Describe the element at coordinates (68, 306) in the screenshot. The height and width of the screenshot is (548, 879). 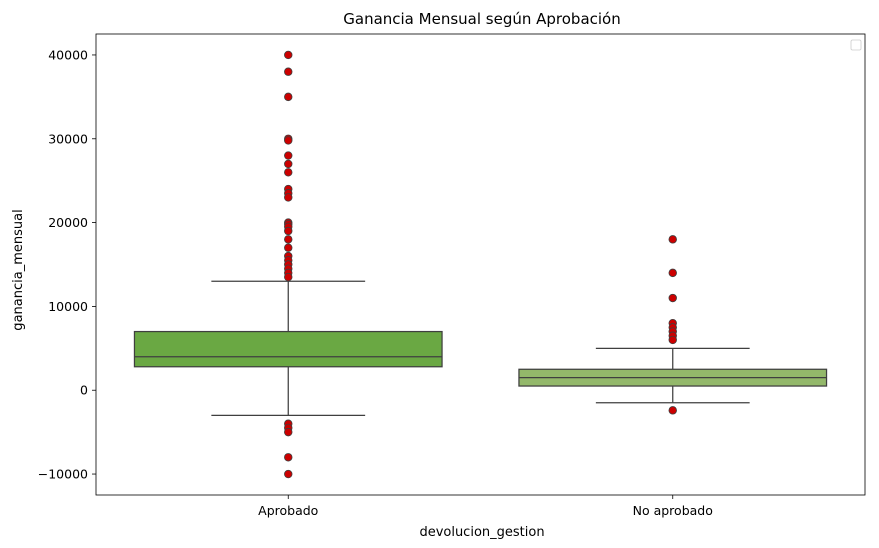
I see `y-tick-label: 10000` at that location.